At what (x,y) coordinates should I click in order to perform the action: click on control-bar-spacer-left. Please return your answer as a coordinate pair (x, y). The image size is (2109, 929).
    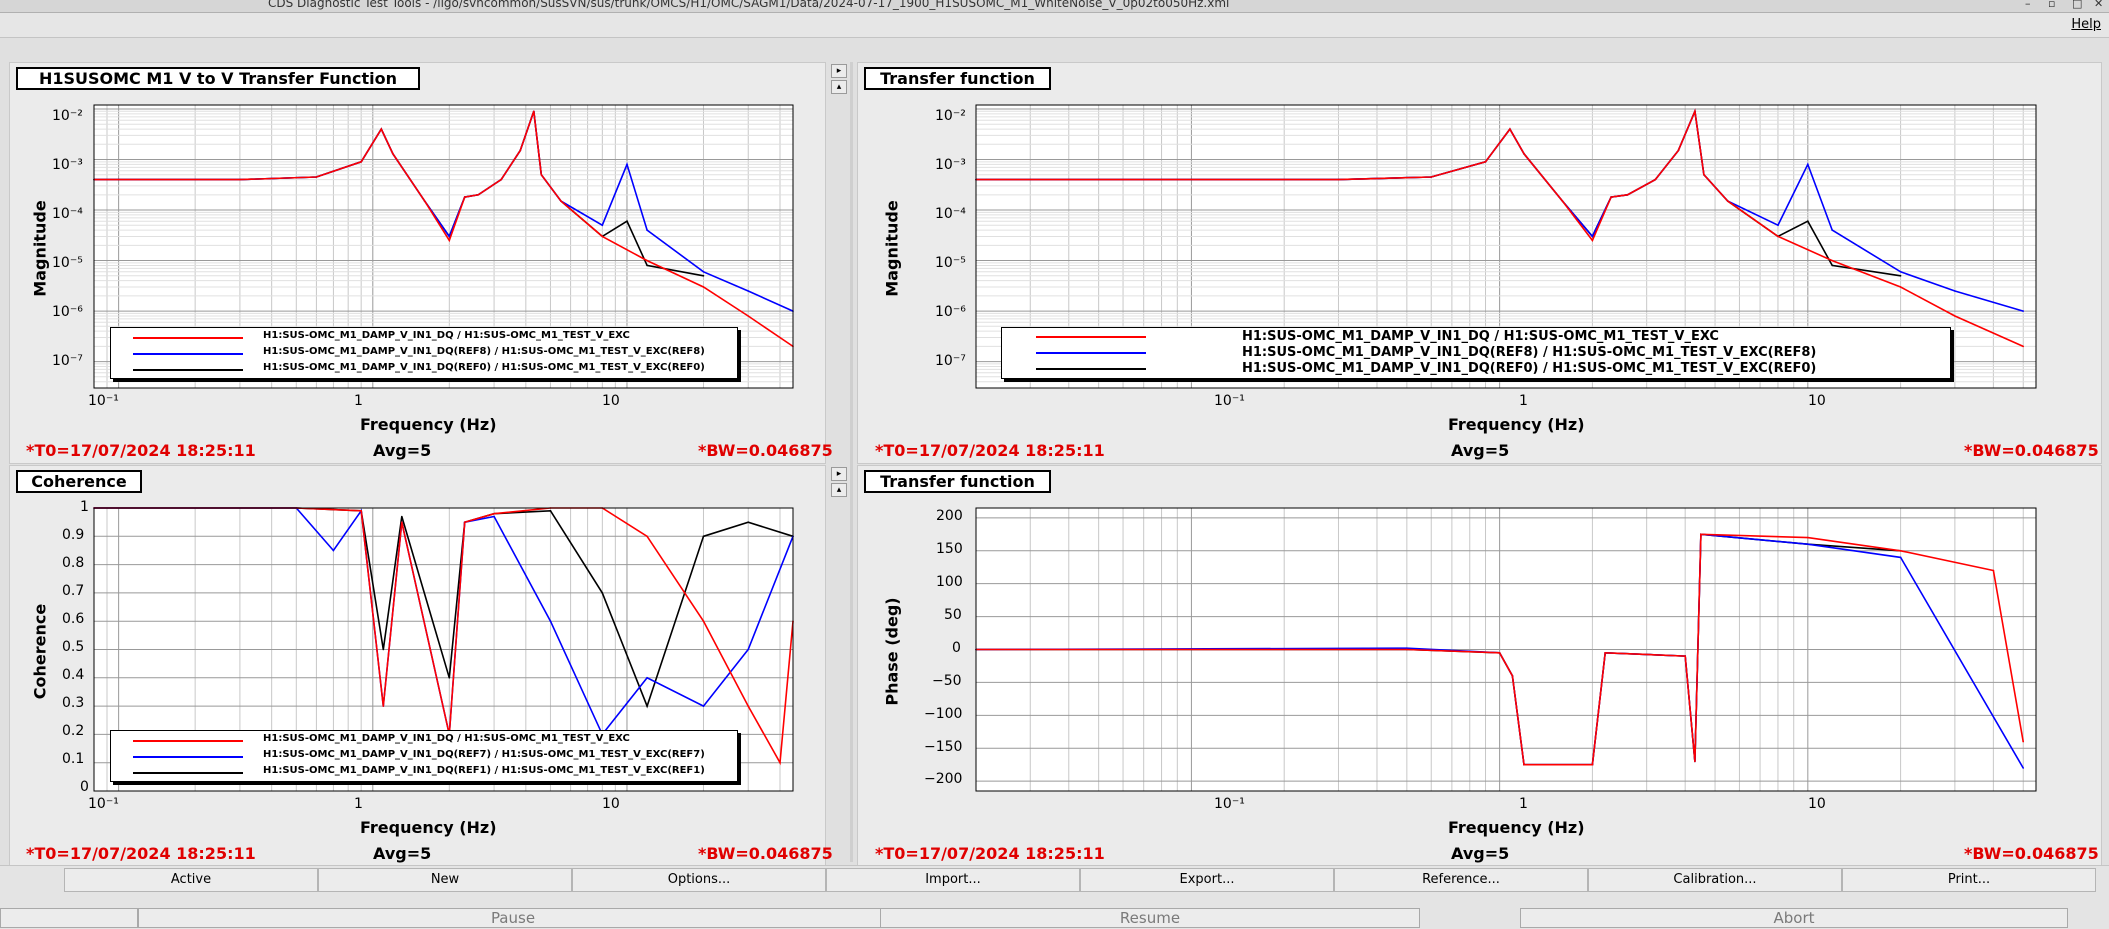
    Looking at the image, I should click on (69, 918).